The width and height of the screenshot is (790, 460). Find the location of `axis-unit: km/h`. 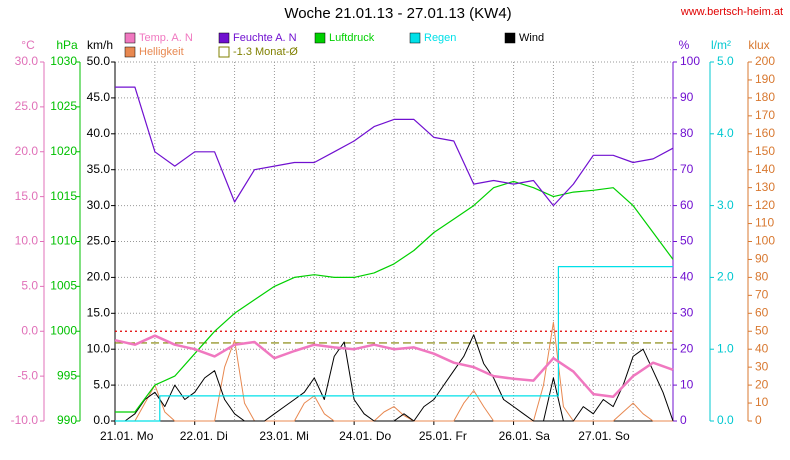

axis-unit: km/h is located at coordinates (100, 45).